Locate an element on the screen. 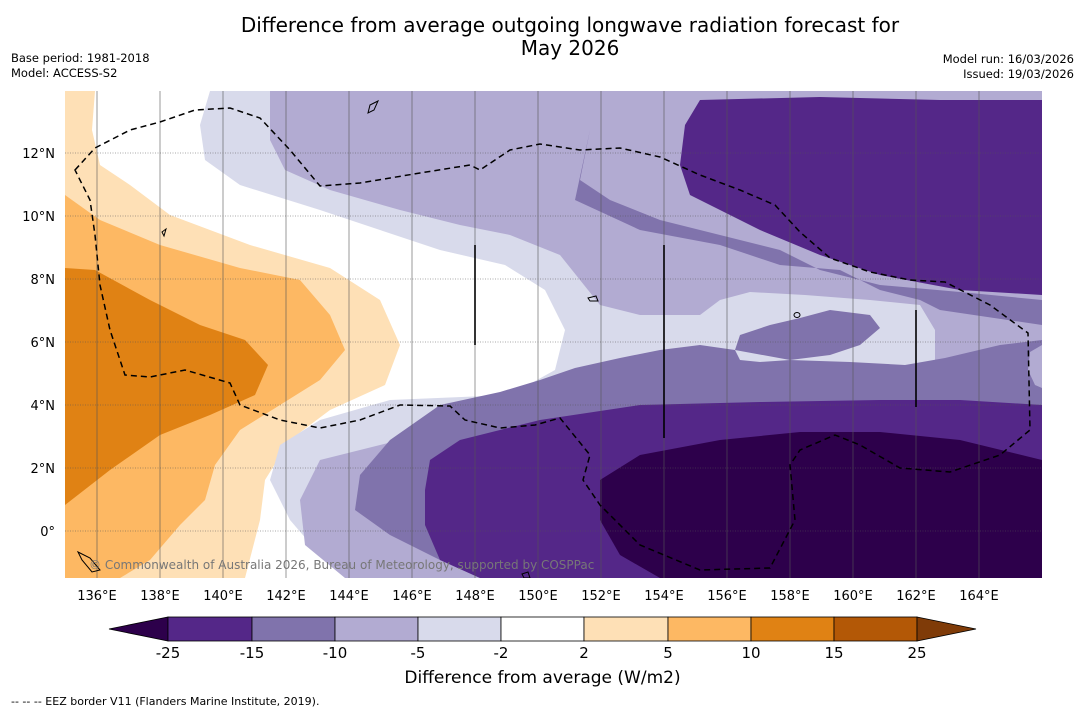  lon-label: 154°E is located at coordinates (664, 596).